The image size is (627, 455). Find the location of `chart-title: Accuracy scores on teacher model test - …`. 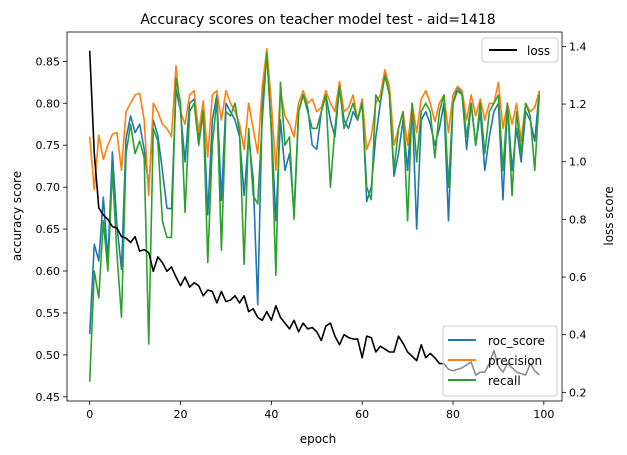

chart-title: Accuracy scores on teacher model test - … is located at coordinates (317, 20).